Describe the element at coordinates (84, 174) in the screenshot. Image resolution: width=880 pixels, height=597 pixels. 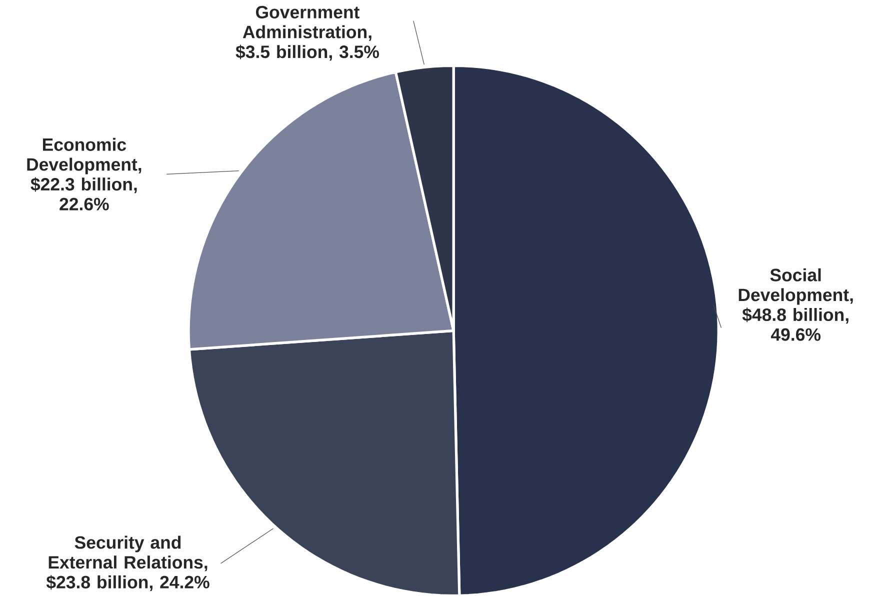
I see `slice-label: Economic Development, $22.3 billion, 22.6%` at that location.